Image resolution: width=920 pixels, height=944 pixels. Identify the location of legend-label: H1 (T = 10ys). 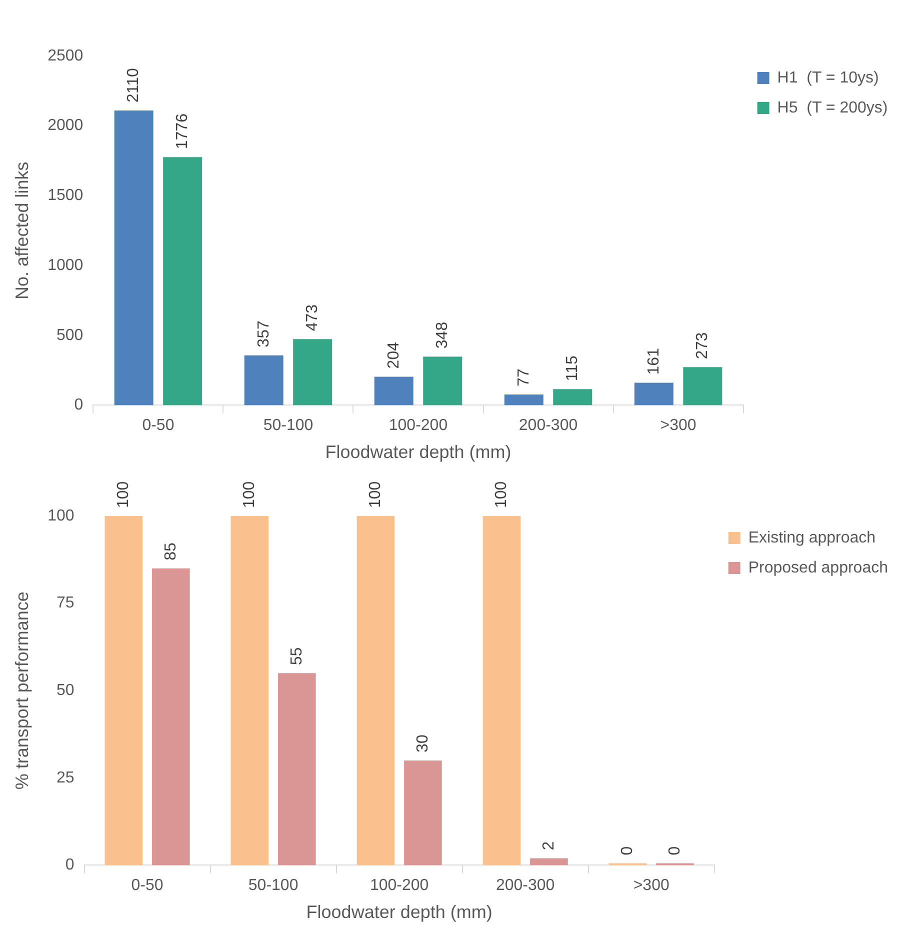
(828, 77).